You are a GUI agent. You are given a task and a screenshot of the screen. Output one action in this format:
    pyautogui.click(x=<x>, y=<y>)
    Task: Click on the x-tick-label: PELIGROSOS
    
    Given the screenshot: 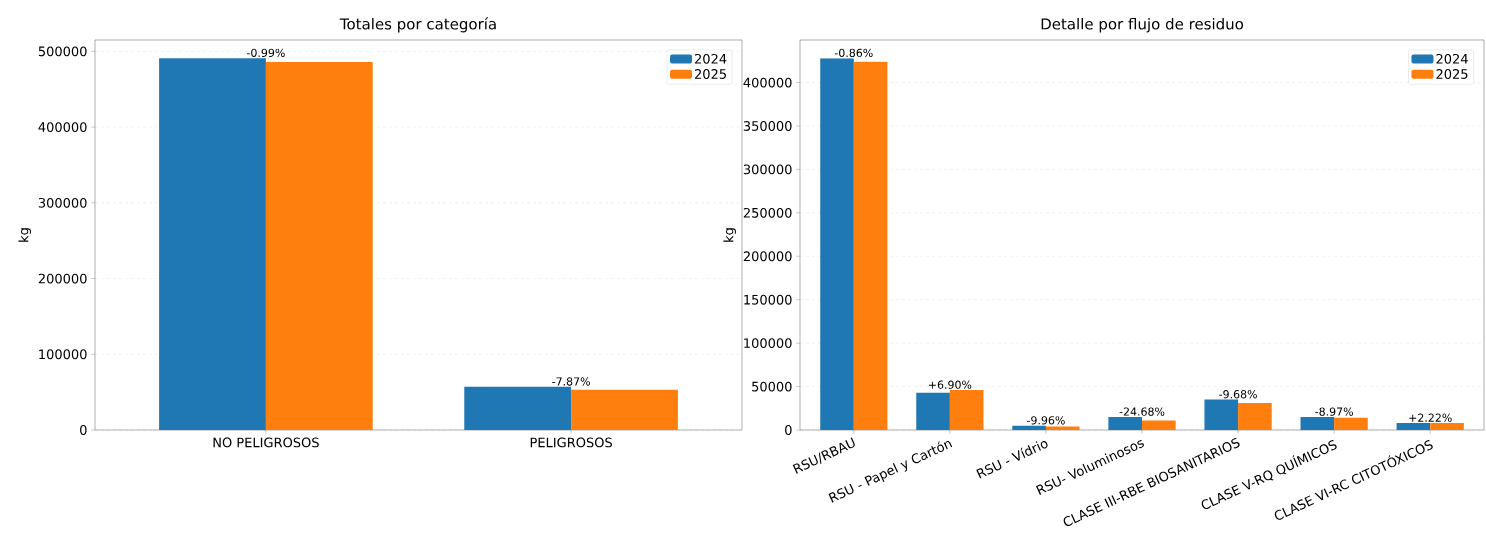 What is the action you would take?
    pyautogui.click(x=571, y=442)
    